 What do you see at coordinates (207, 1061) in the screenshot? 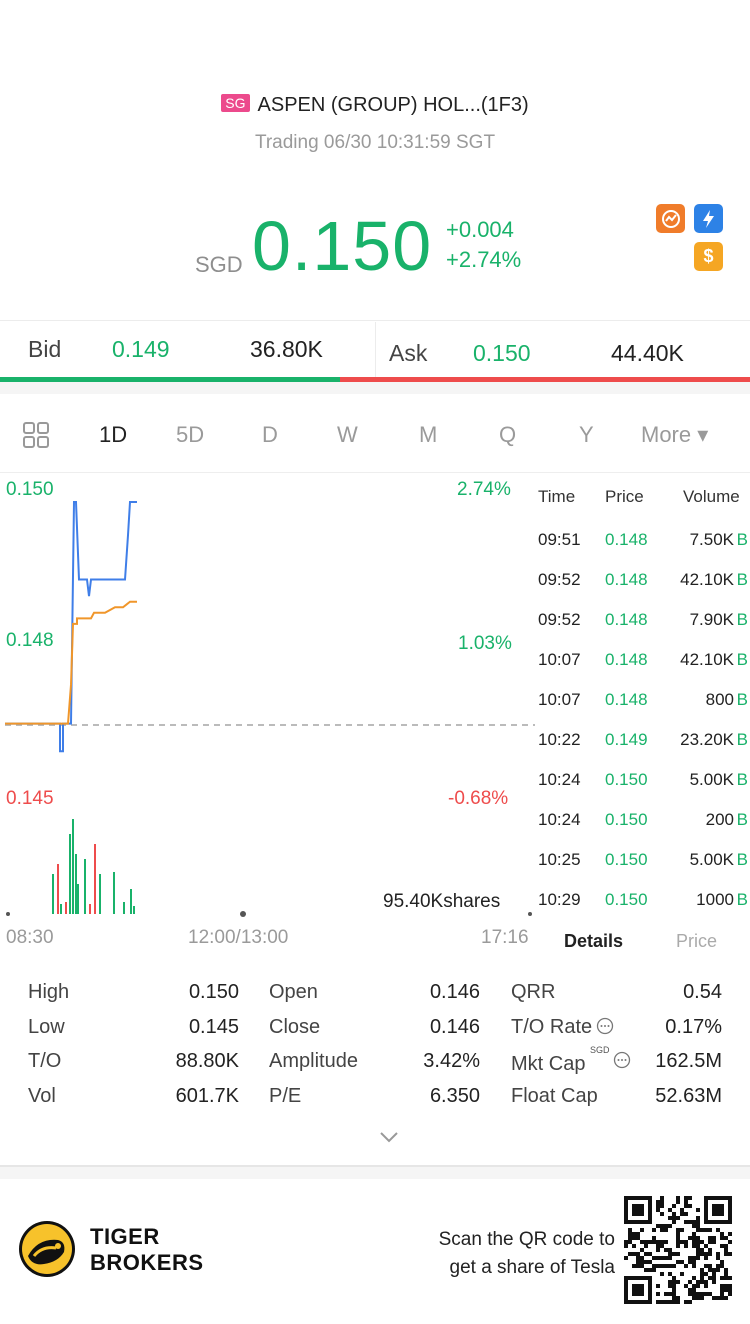
I see `turnover-value: 88.80K` at bounding box center [207, 1061].